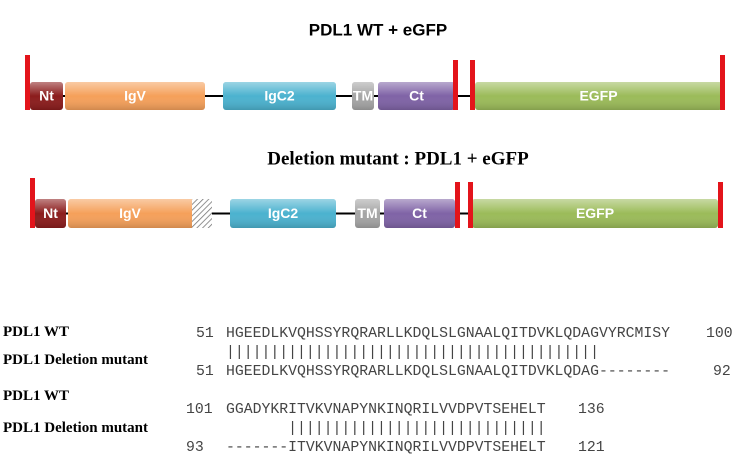  Describe the element at coordinates (202, 213) in the screenshot. I see `deletion-hatch` at that location.